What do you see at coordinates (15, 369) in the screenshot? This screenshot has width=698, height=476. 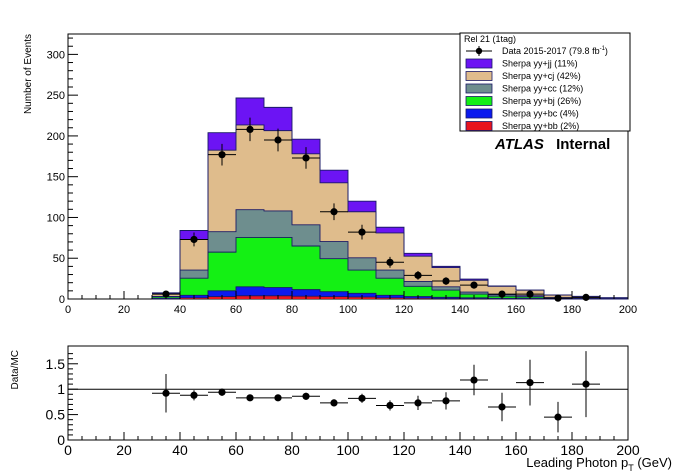 I see `ratio-y-axis-label: Data/MC` at bounding box center [15, 369].